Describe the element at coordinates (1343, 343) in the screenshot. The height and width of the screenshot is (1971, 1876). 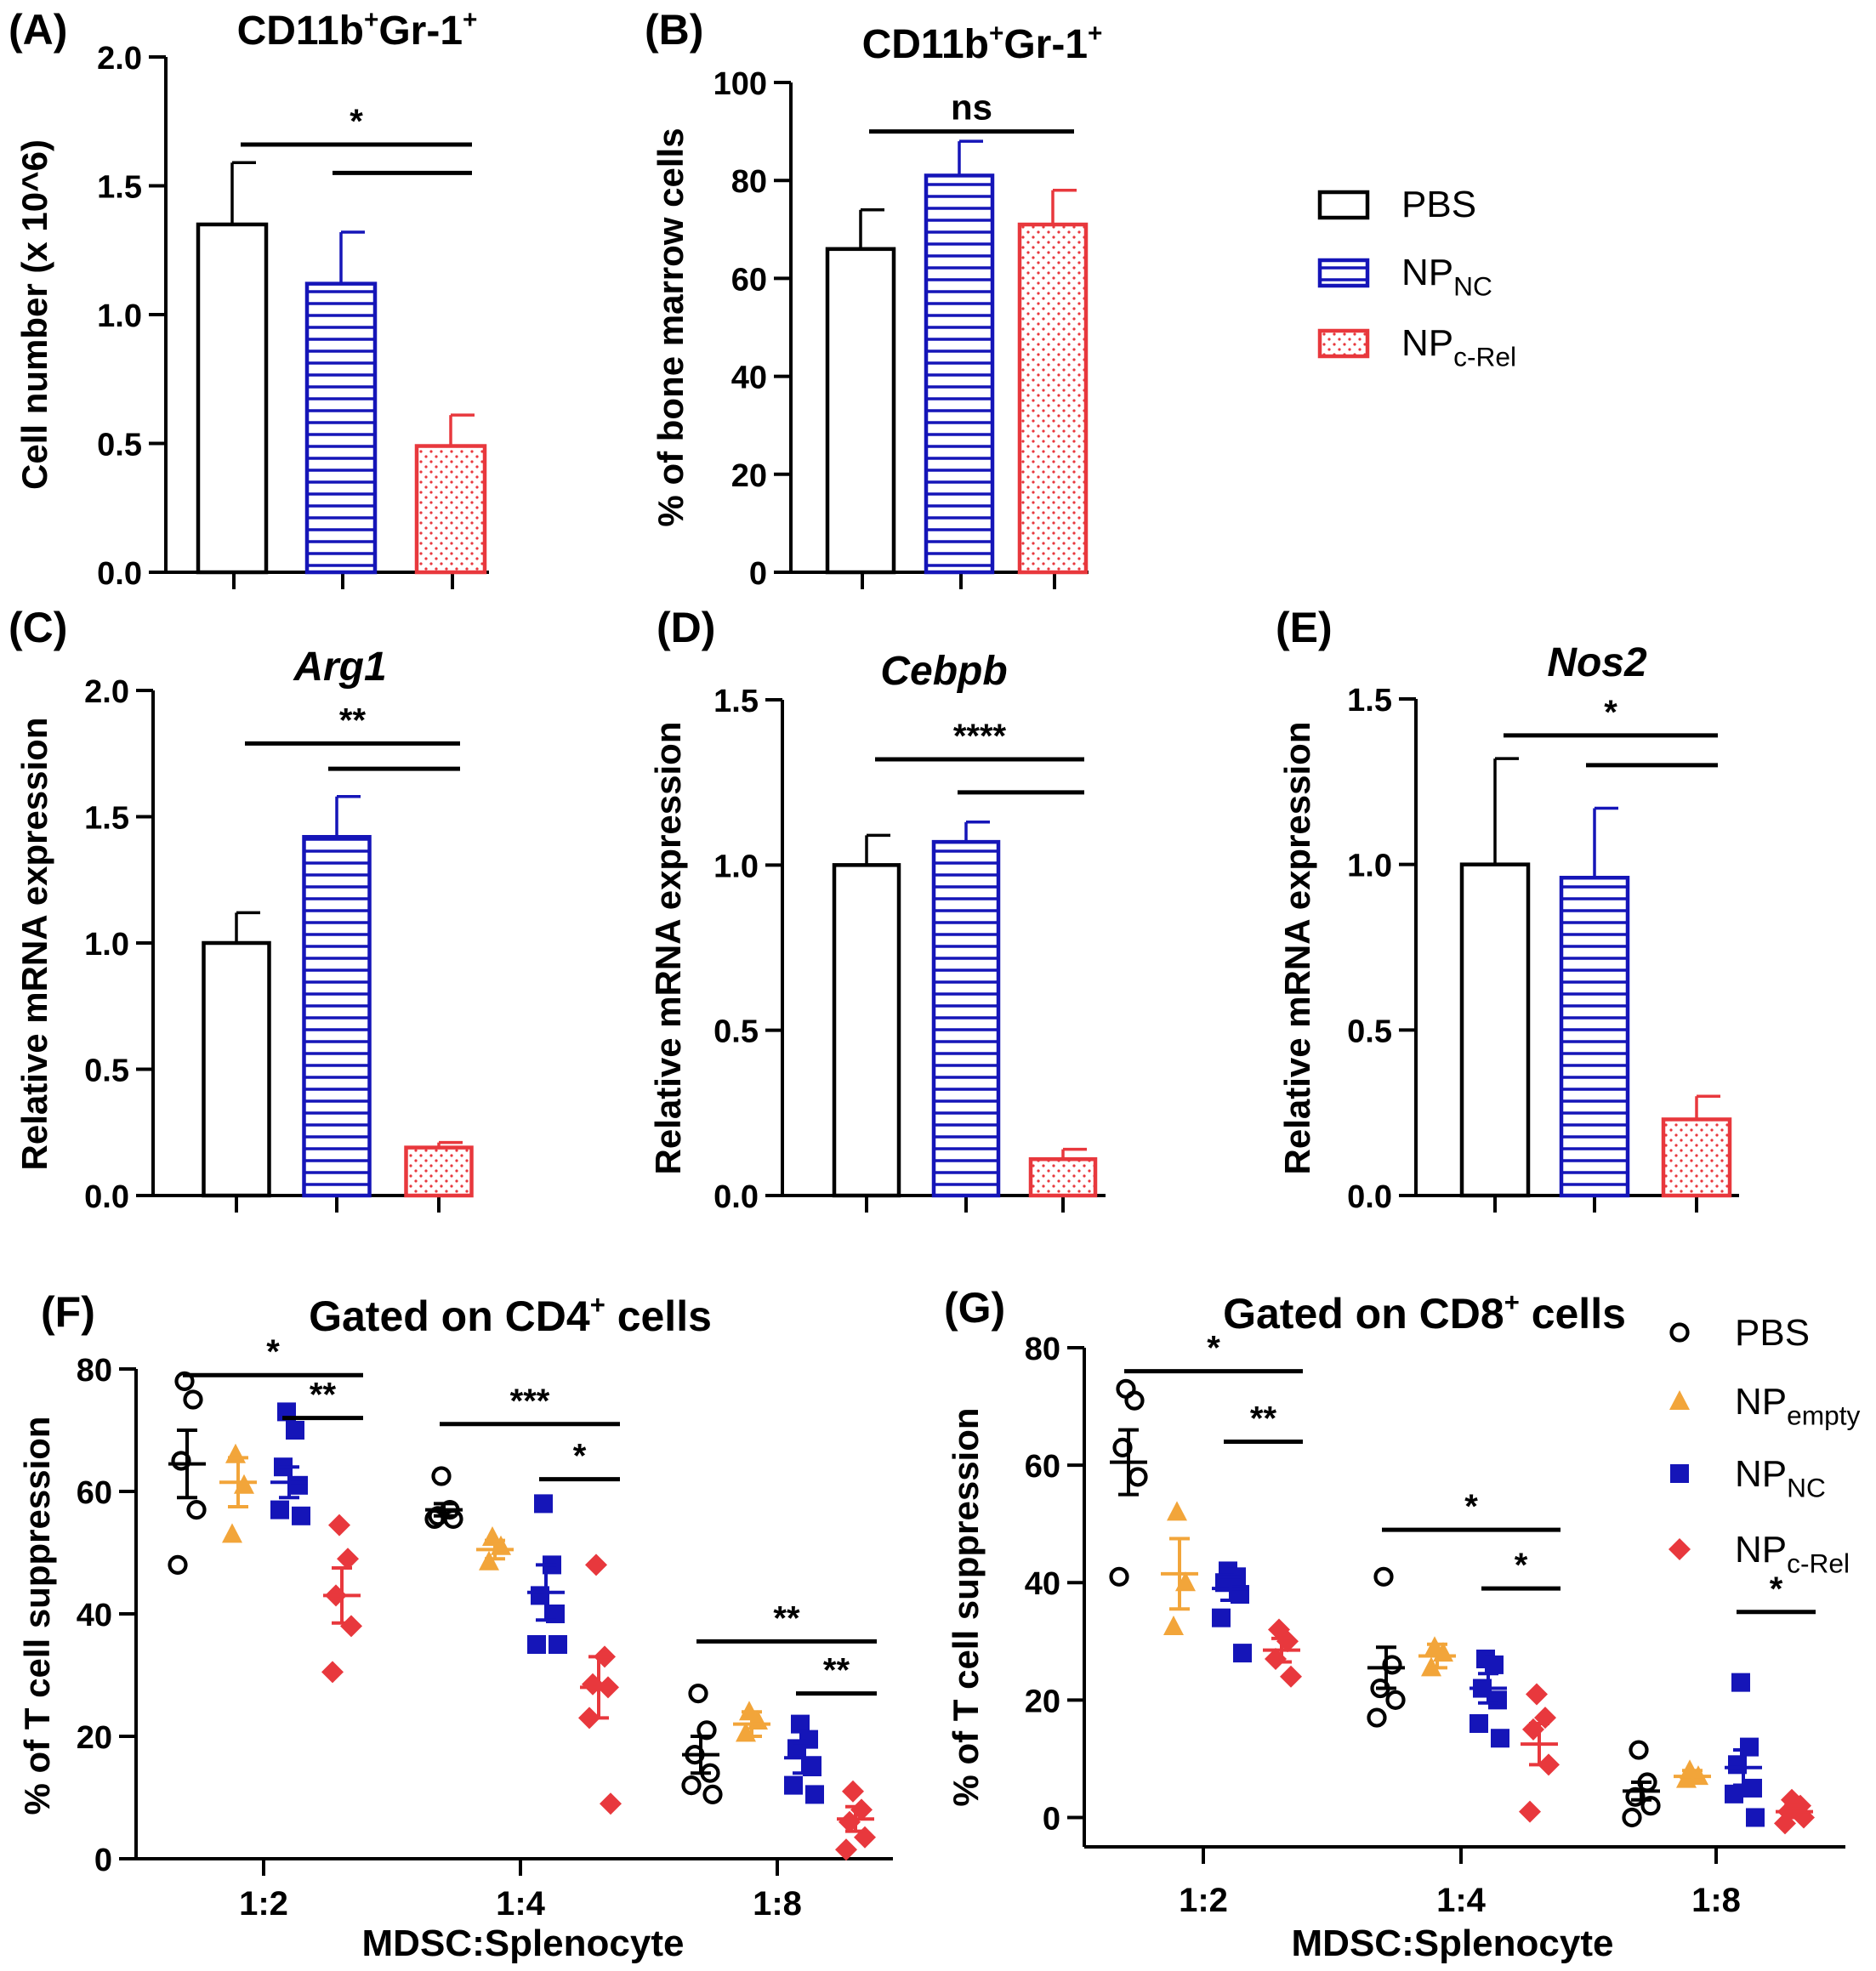
I see `legend-swatch-np_crel` at that location.